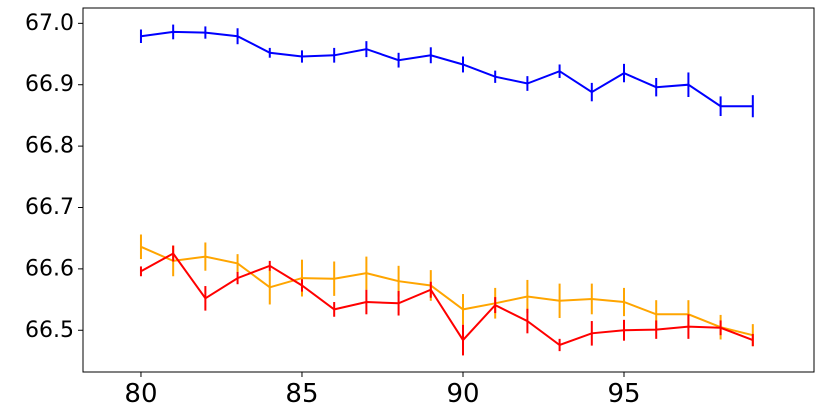 This screenshot has height=415, width=830. Describe the element at coordinates (301, 394) in the screenshot. I see `x-tick-label: 85` at that location.